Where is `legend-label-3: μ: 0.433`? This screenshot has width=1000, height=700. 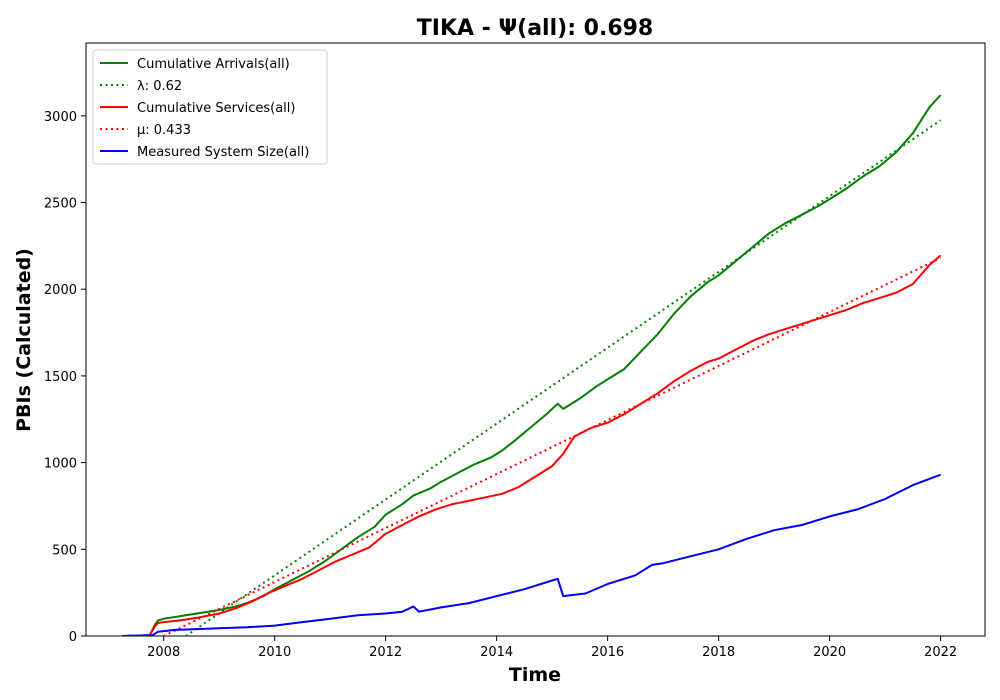
legend-label-3: μ: 0.433 is located at coordinates (164, 130).